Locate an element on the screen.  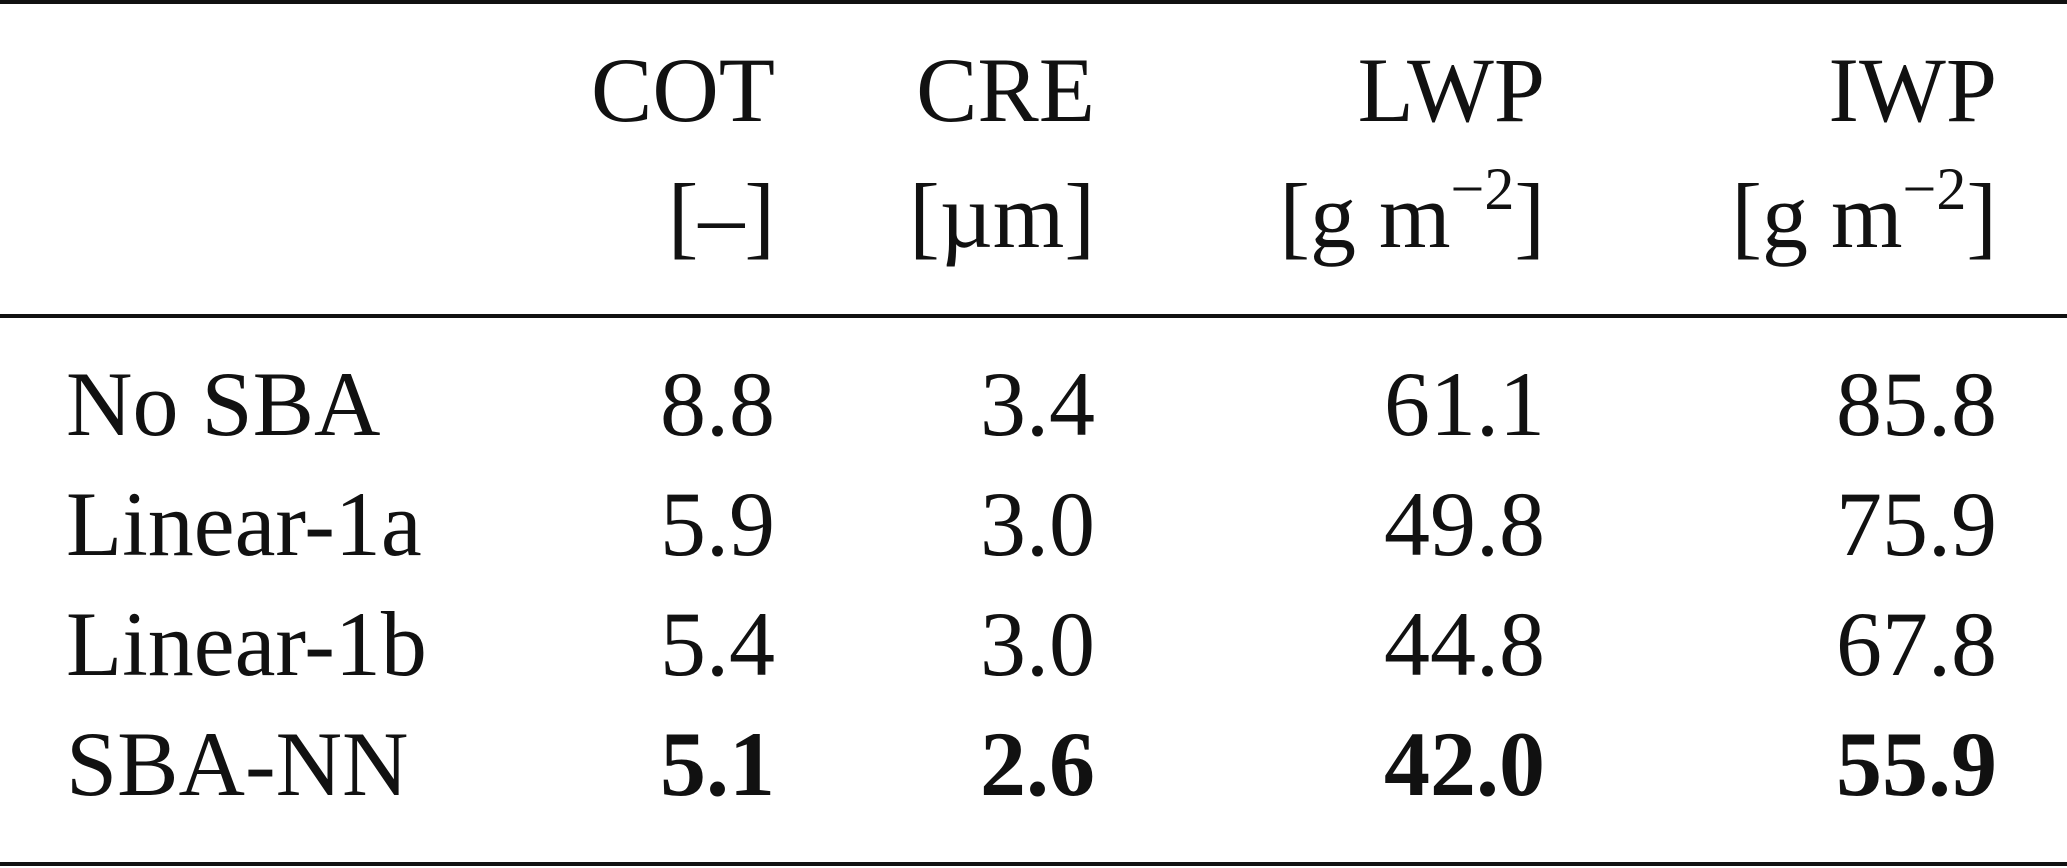
table-cell: 44.8 is located at coordinates (1464, 644).